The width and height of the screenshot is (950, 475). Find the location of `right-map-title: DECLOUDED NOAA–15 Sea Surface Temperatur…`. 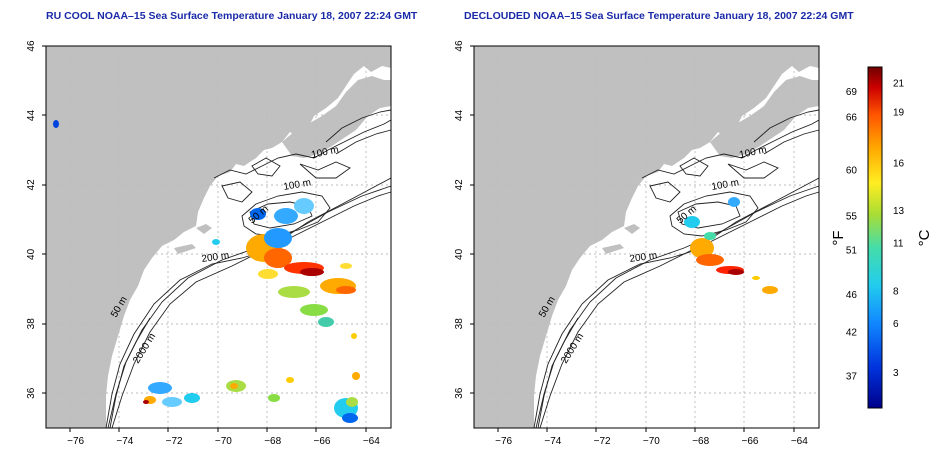

right-map-title: DECLOUDED NOAA–15 Sea Surface Temperatur… is located at coordinates (659, 16).